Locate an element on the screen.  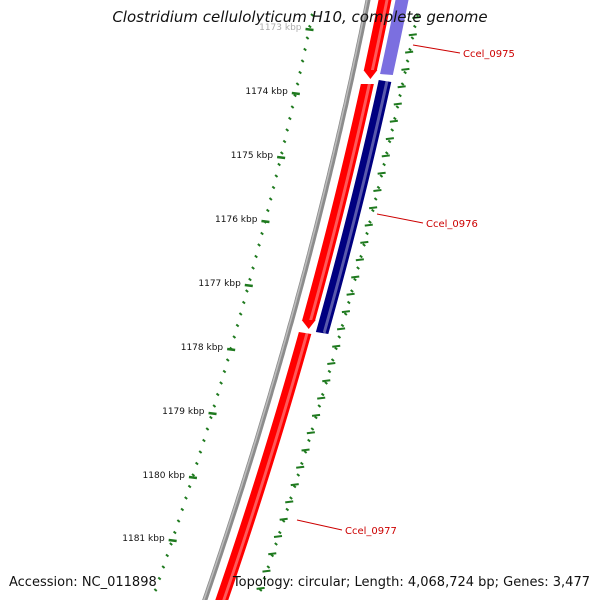
gene-ccel-0976-fwd-arrowhead is located at coordinates (308, 324).